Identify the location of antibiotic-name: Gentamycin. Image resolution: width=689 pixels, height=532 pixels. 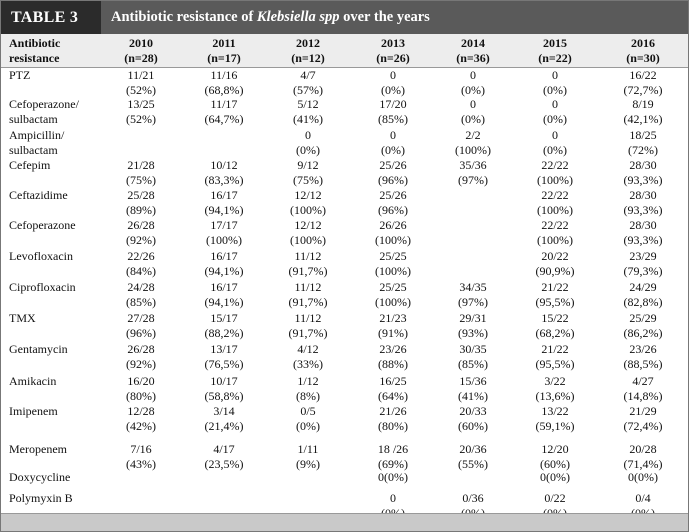
(38, 349).